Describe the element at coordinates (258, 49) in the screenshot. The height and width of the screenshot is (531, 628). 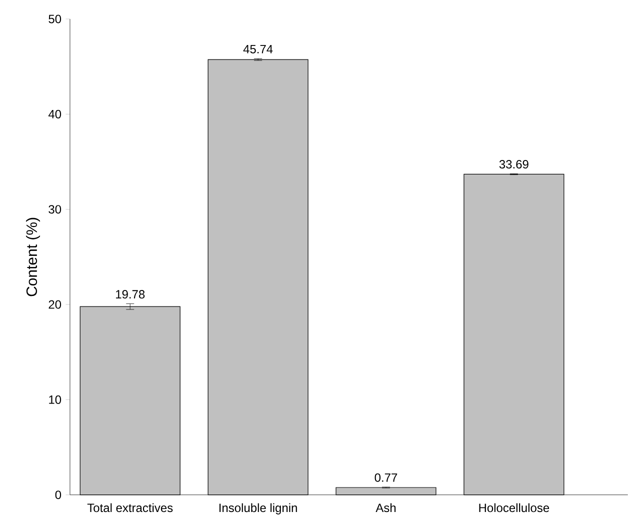
I see `data-label: 45.74` at that location.